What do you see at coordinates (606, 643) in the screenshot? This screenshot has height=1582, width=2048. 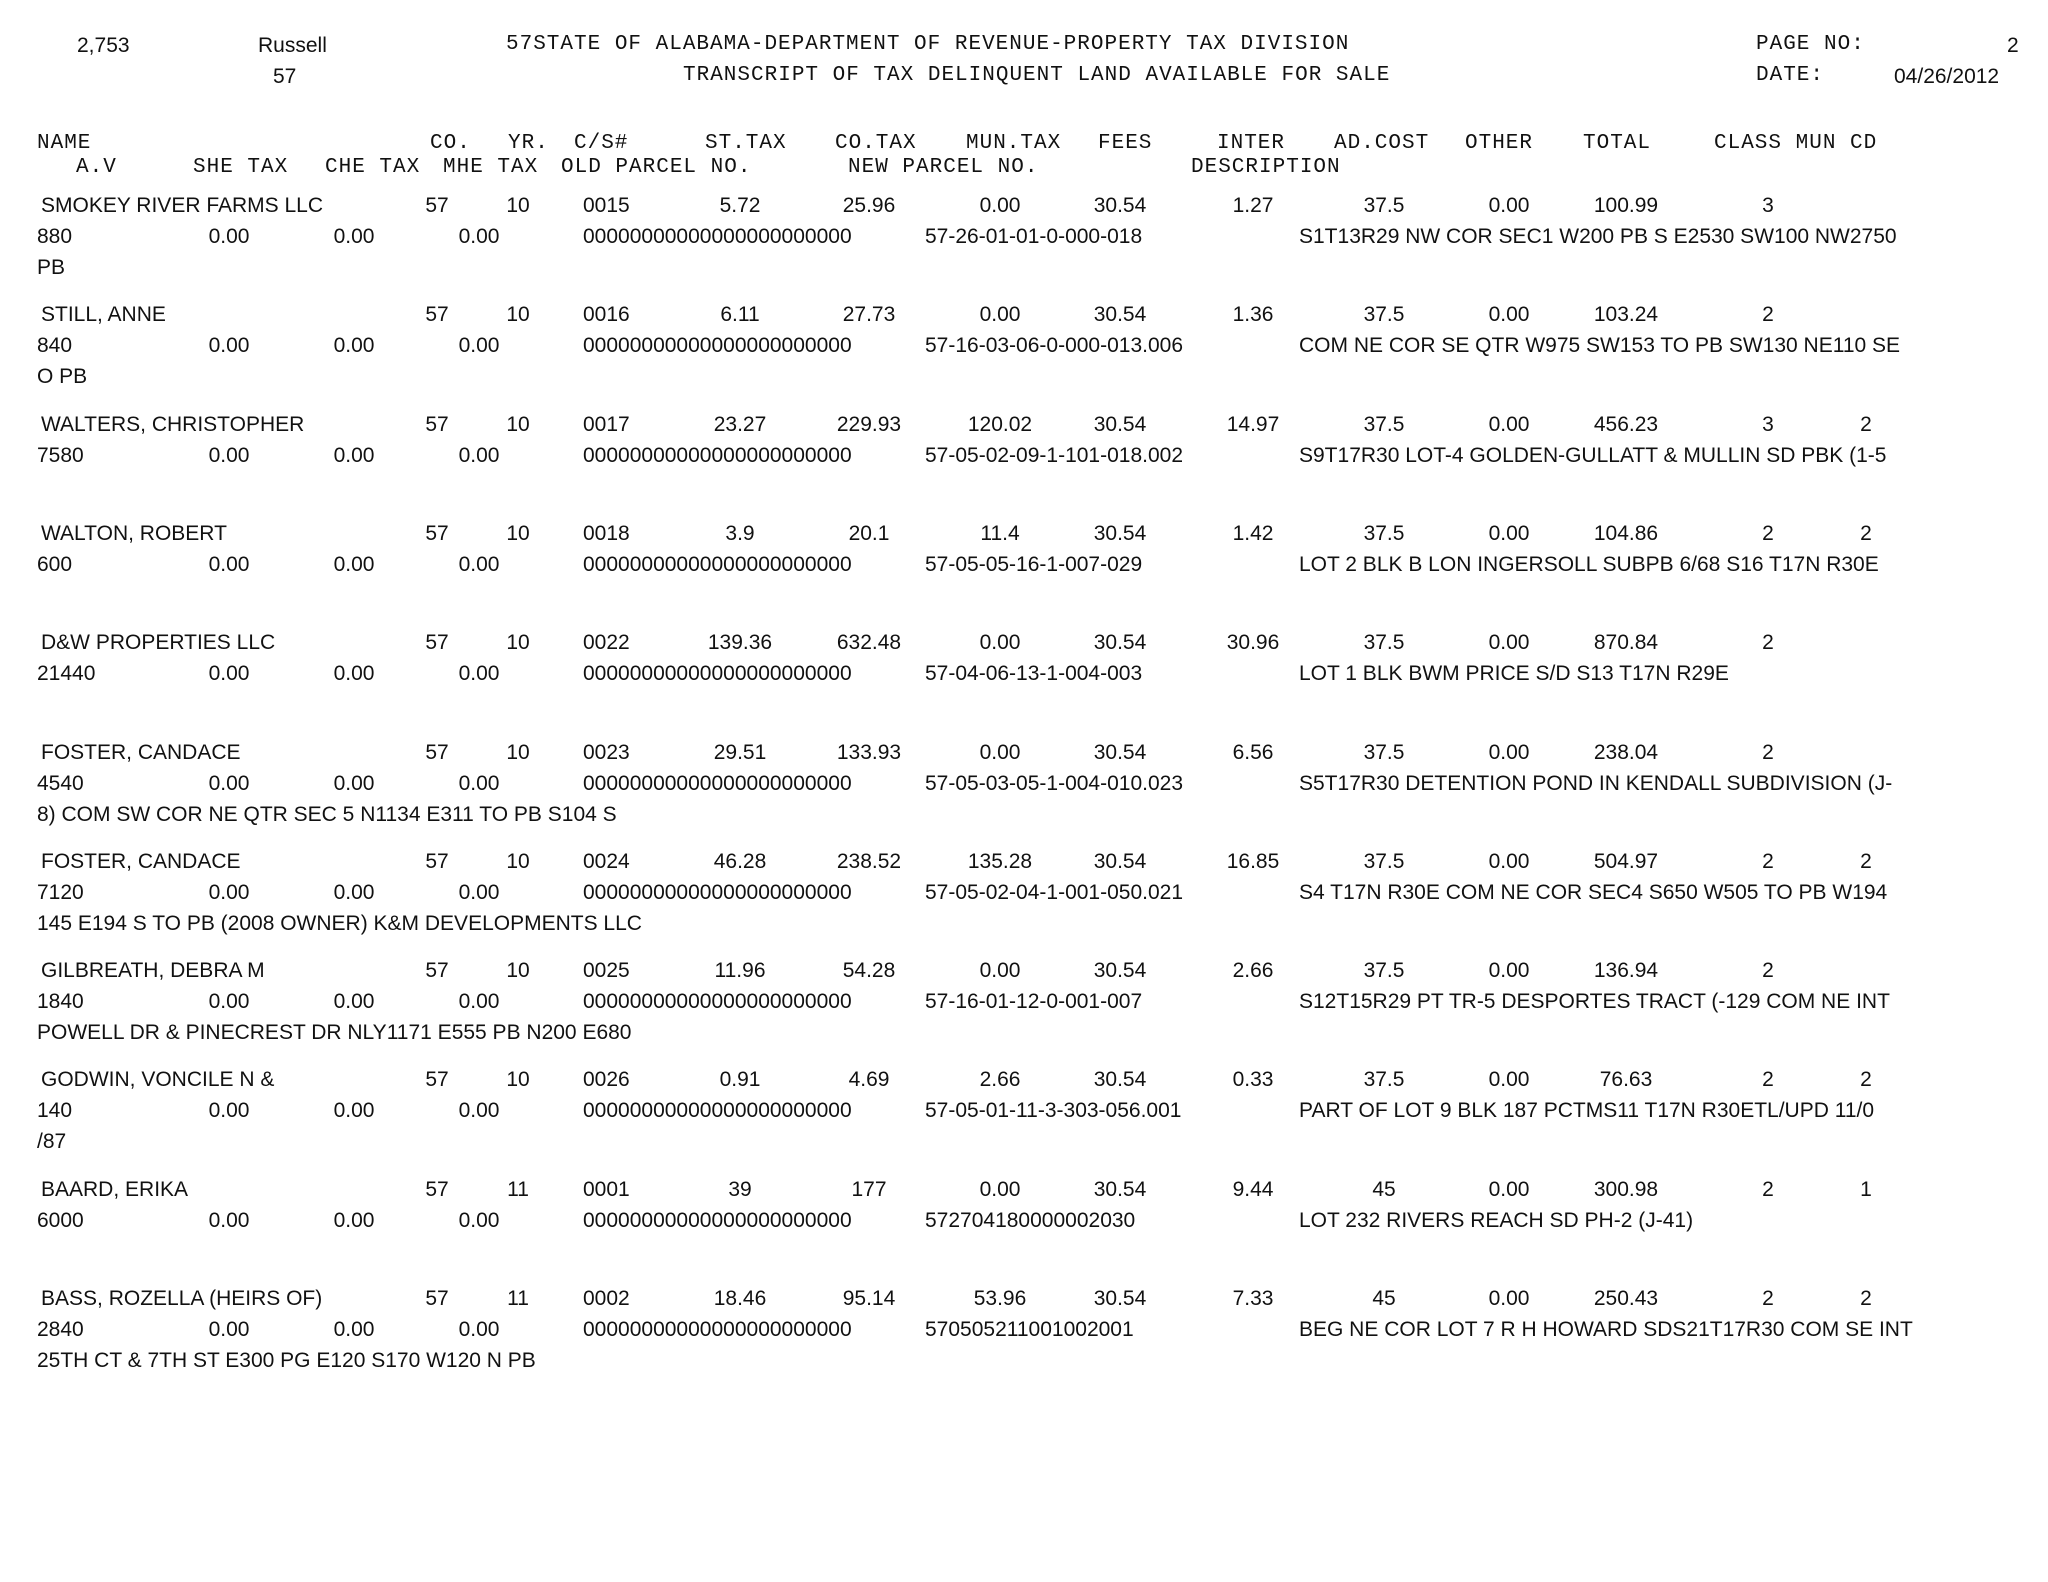 I see `cell-cs: 0022` at bounding box center [606, 643].